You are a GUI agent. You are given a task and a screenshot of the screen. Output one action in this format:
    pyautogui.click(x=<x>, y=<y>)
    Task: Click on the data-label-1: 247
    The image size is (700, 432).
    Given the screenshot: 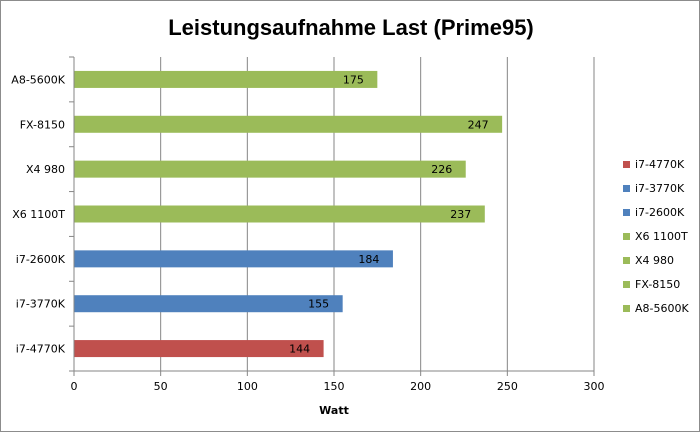 What is the action you would take?
    pyautogui.click(x=478, y=124)
    